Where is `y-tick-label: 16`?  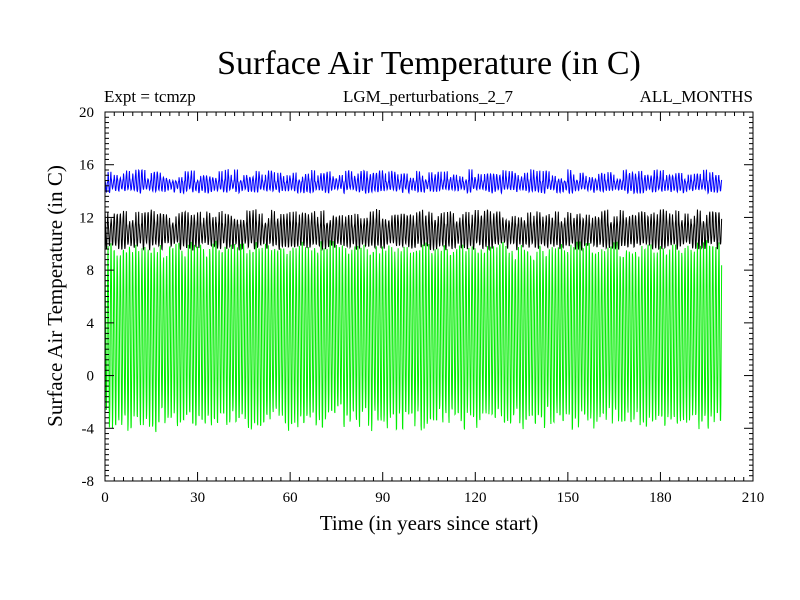
y-tick-label: 16 is located at coordinates (87, 166).